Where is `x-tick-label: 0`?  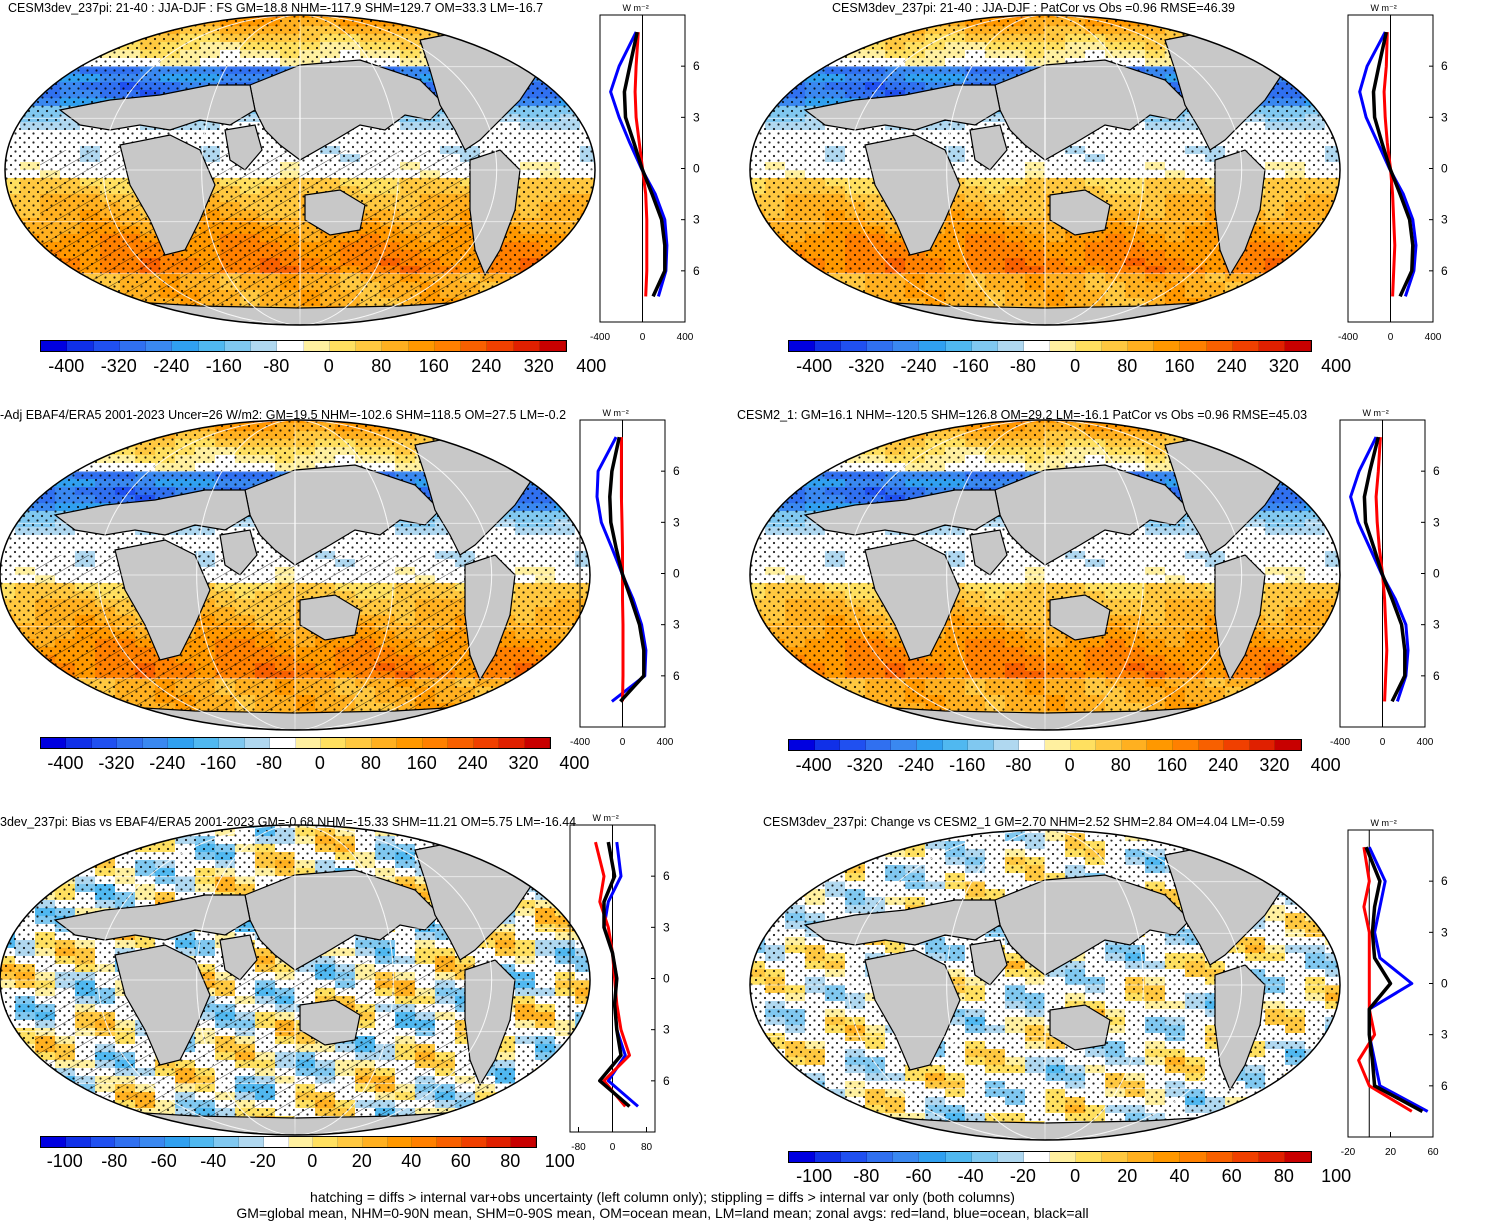 x-tick-label: 0 is located at coordinates (1391, 337).